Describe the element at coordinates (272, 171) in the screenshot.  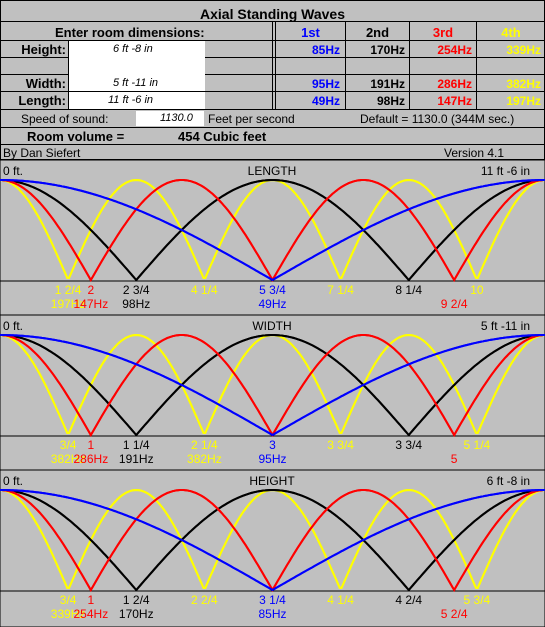
I see `length-title: LENGTH` at that location.